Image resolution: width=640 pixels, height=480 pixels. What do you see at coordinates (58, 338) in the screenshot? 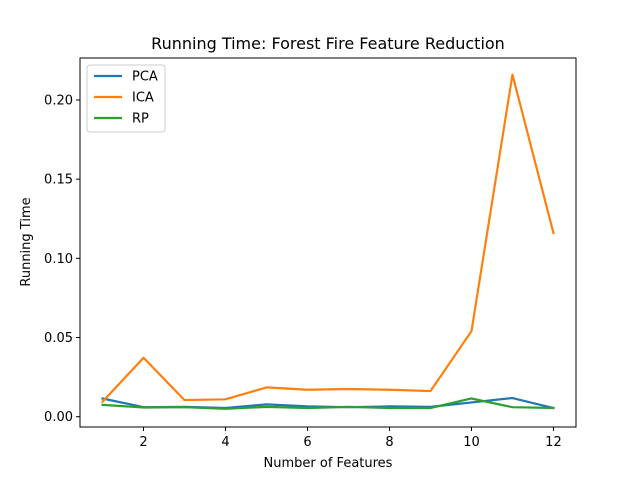
I see `y-tick-label: 0.05` at bounding box center [58, 338].